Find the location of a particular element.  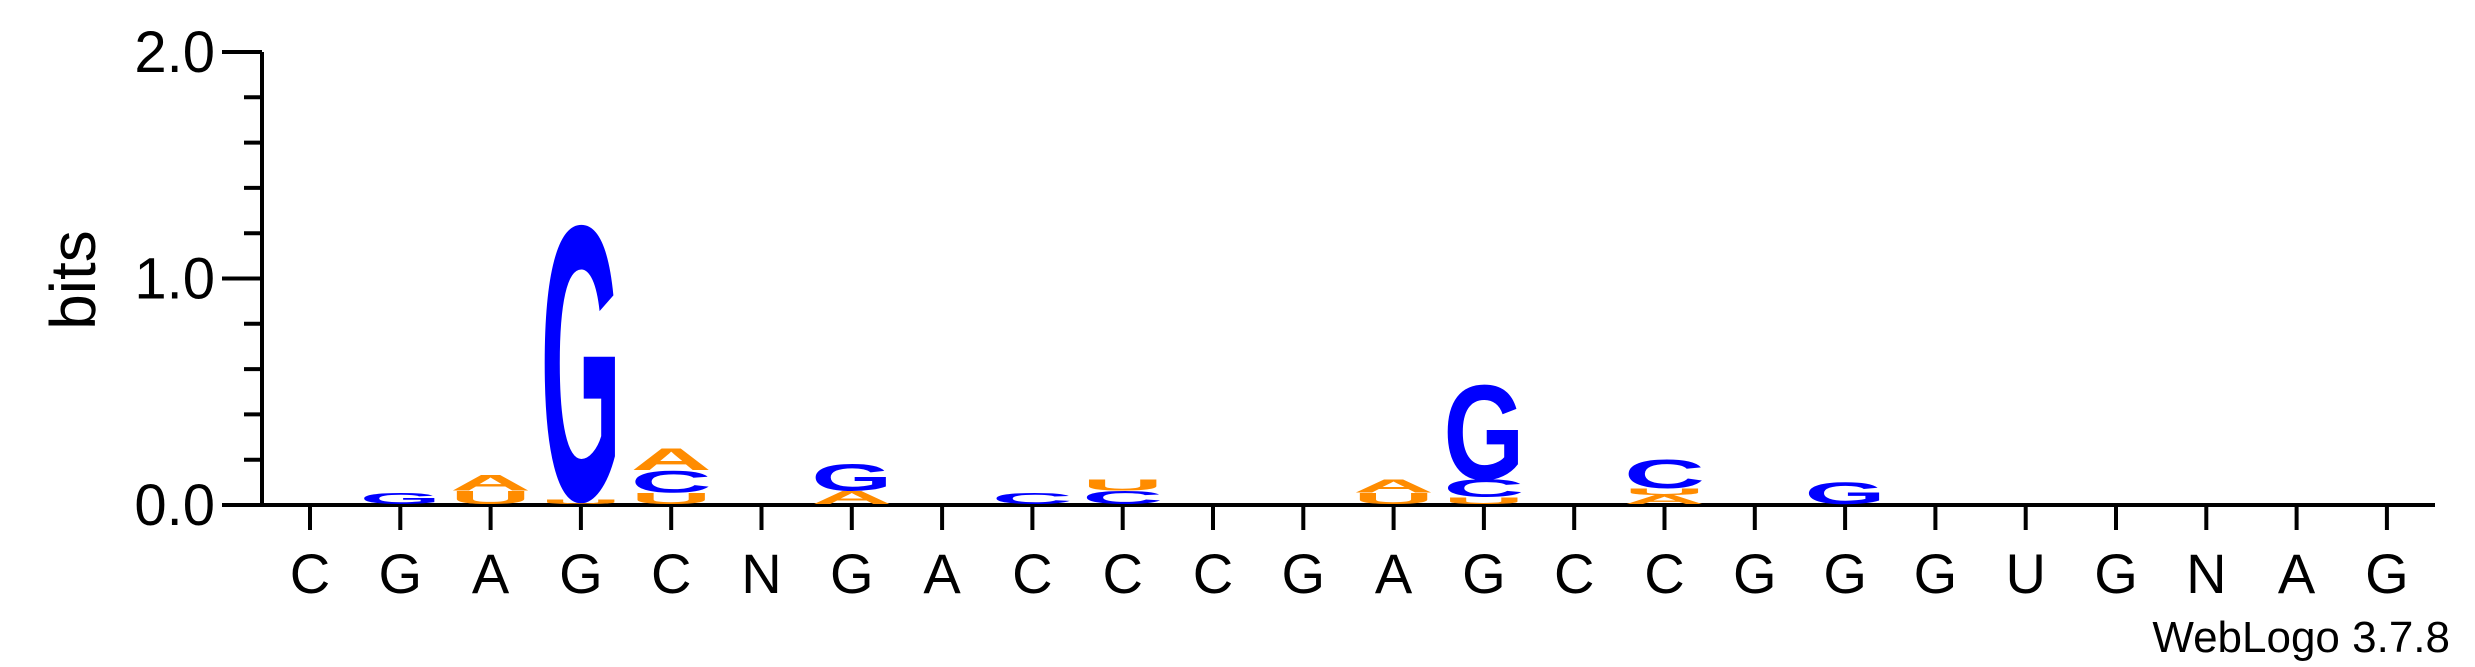

y-tick-label: 2.0 is located at coordinates (174, 52).